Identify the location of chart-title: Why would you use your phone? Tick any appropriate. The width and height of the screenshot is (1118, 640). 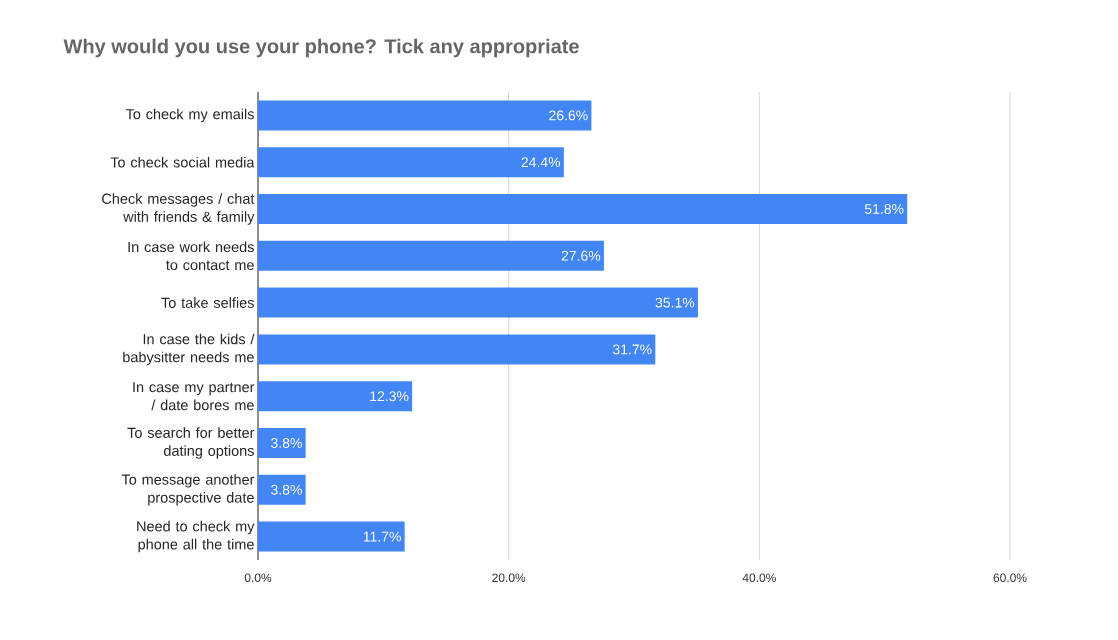
(321, 48).